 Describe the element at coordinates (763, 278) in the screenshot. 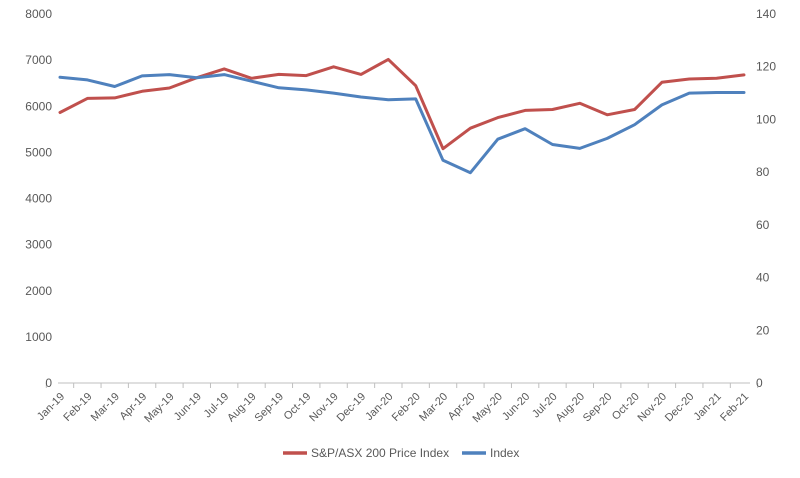

I see `y-tick-label-right: 40` at that location.